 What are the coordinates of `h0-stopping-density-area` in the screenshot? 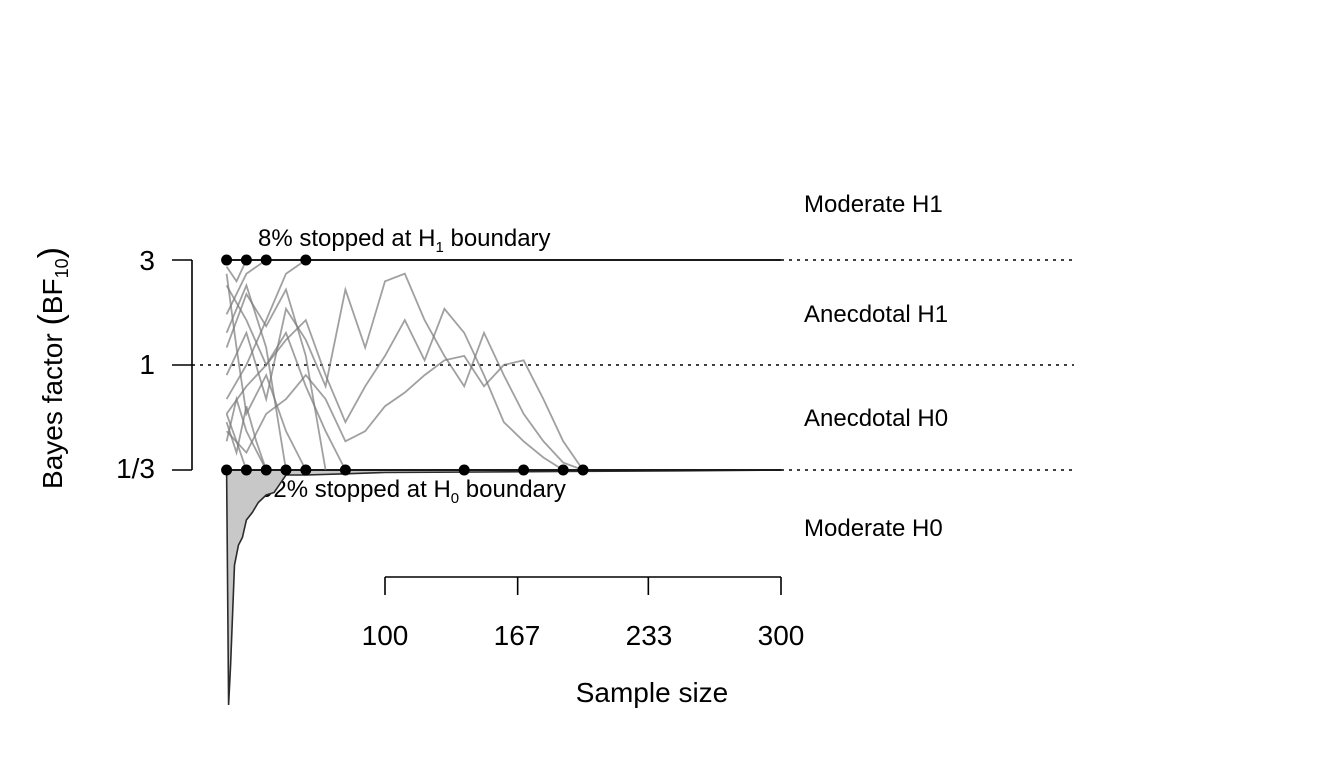 It's located at (503, 587).